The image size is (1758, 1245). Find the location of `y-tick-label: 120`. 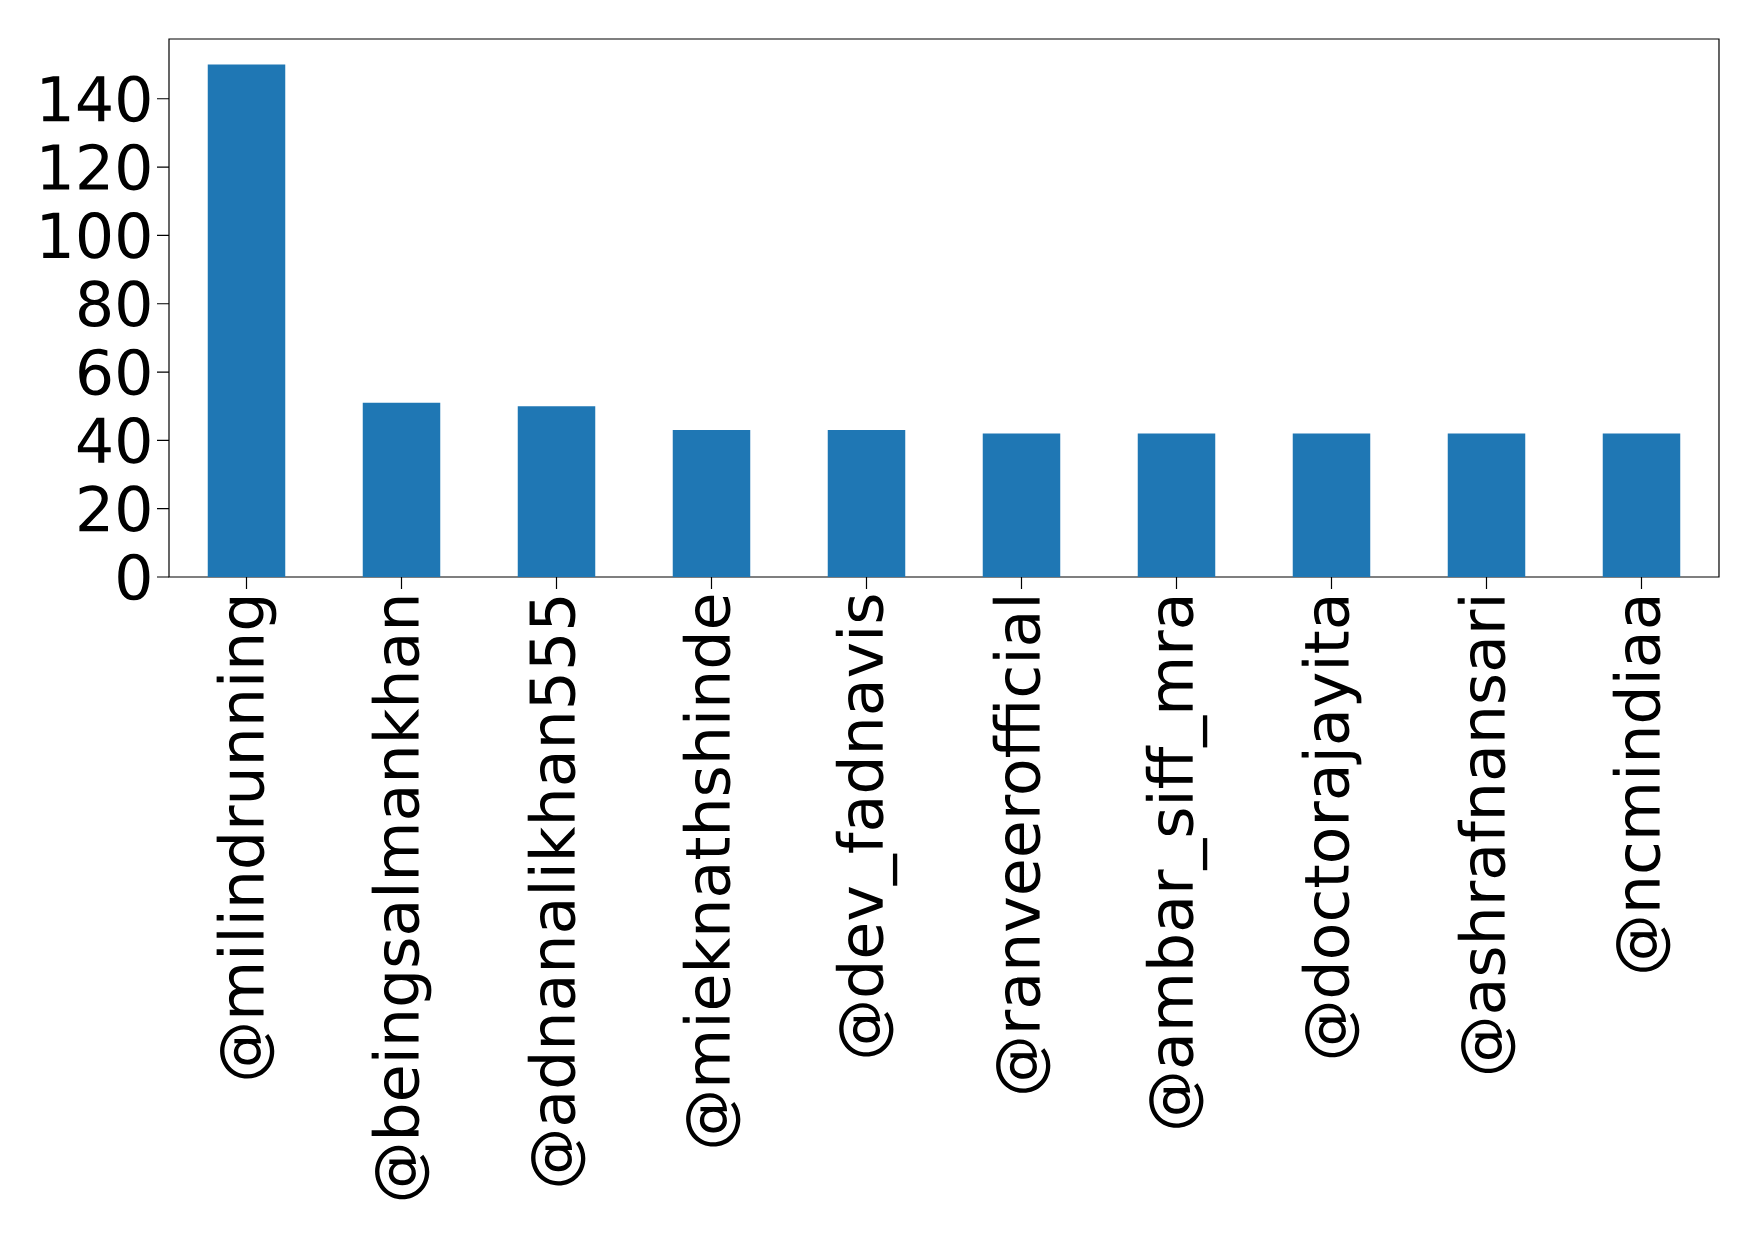

y-tick-label: 120 is located at coordinates (96, 167).